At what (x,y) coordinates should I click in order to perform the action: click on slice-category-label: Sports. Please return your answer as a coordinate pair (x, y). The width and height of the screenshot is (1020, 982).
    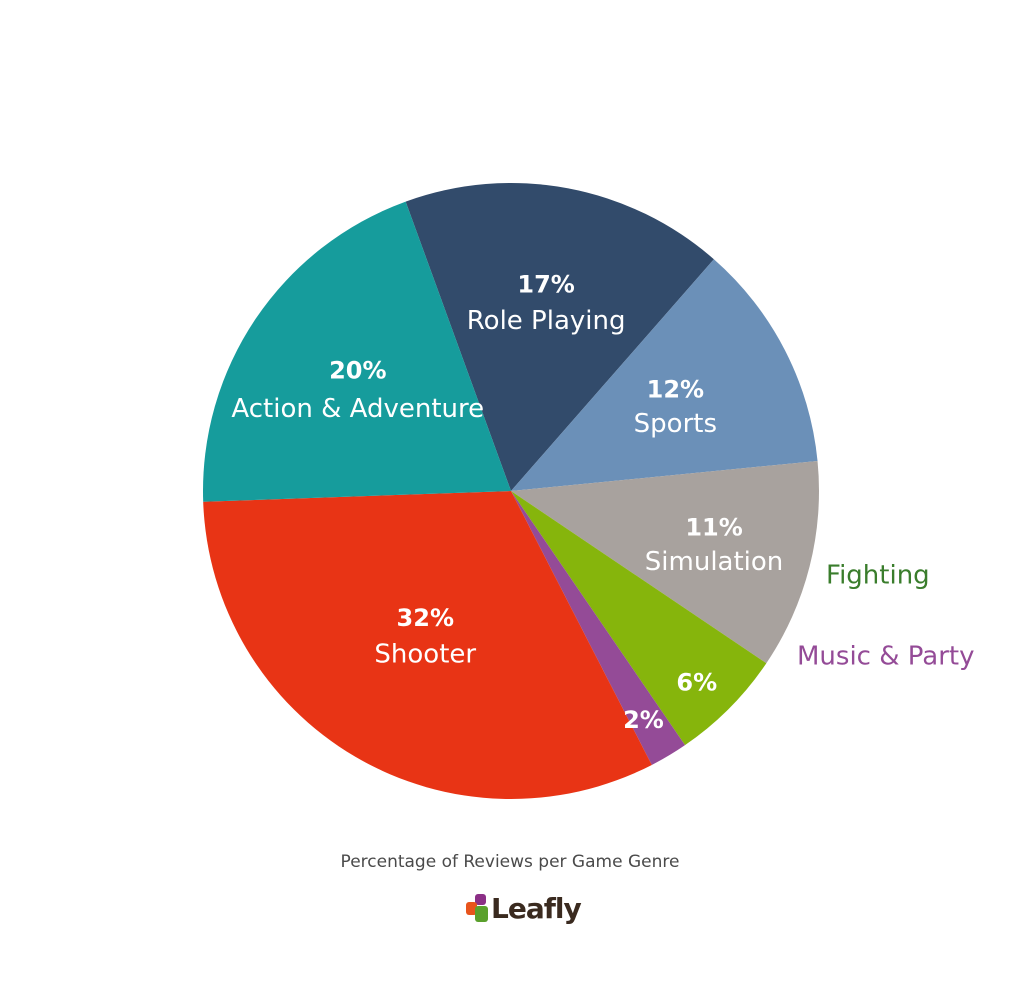
    Looking at the image, I should click on (675, 424).